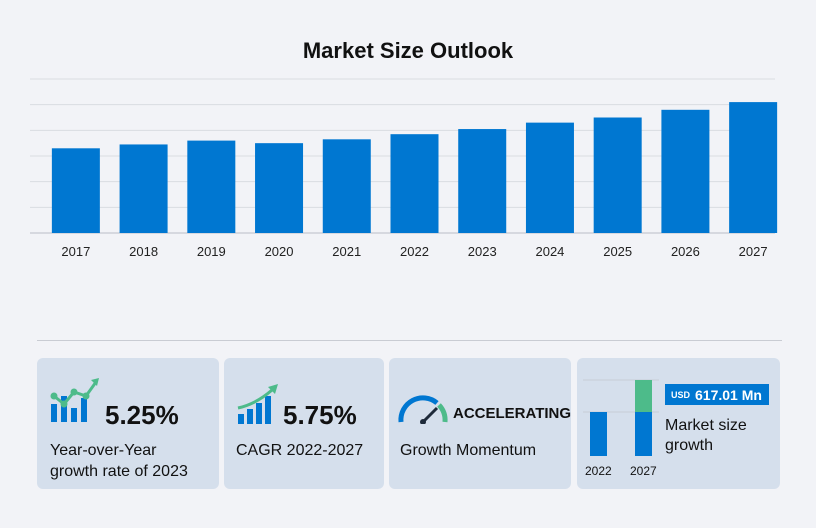 The image size is (816, 528). What do you see at coordinates (414, 183) in the screenshot?
I see `bar-2022` at bounding box center [414, 183].